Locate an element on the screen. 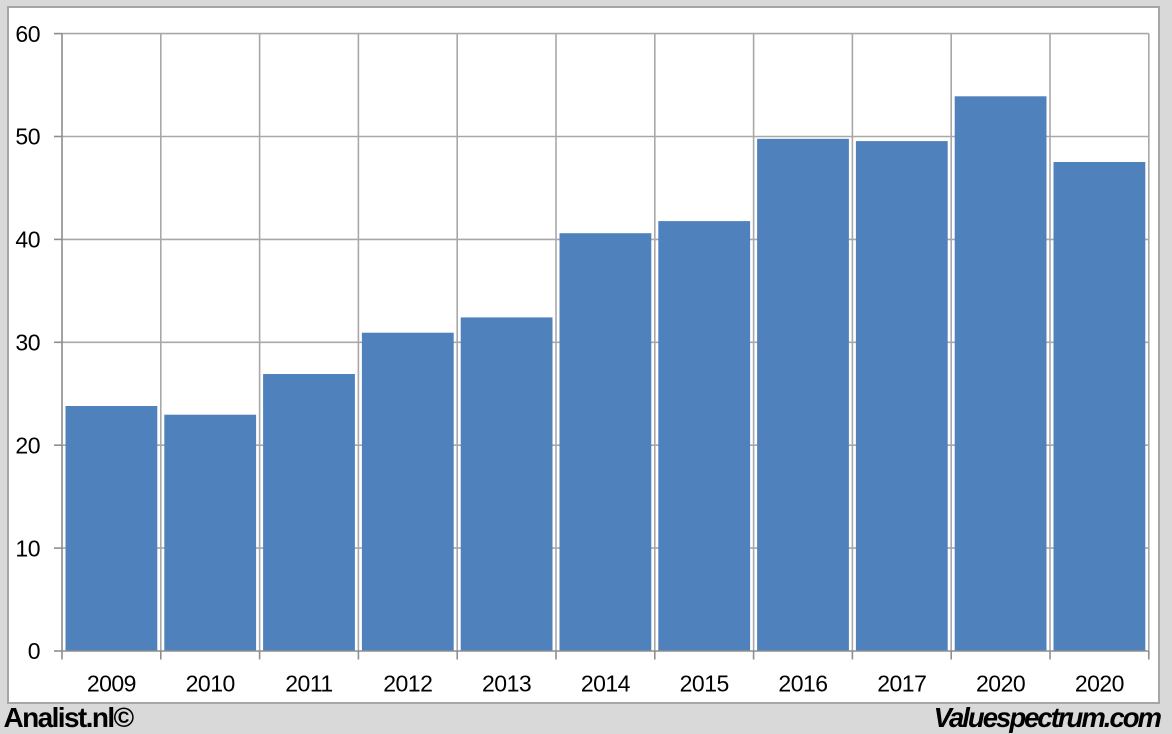 The image size is (1172, 734). svg-text: 2015 is located at coordinates (704, 684).